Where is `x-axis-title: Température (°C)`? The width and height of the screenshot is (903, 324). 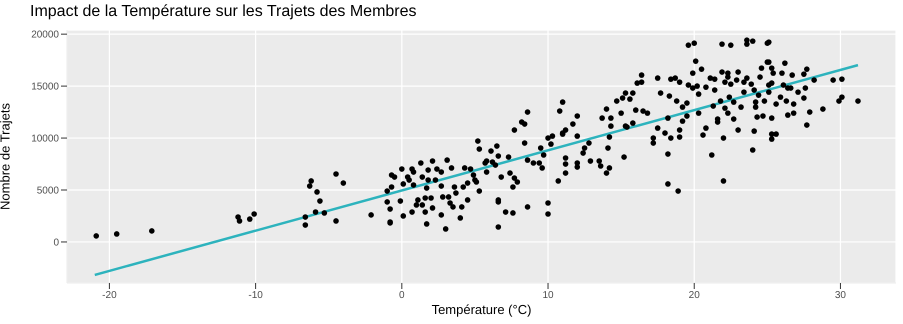 x-axis-title: Température (°C) is located at coordinates (482, 309).